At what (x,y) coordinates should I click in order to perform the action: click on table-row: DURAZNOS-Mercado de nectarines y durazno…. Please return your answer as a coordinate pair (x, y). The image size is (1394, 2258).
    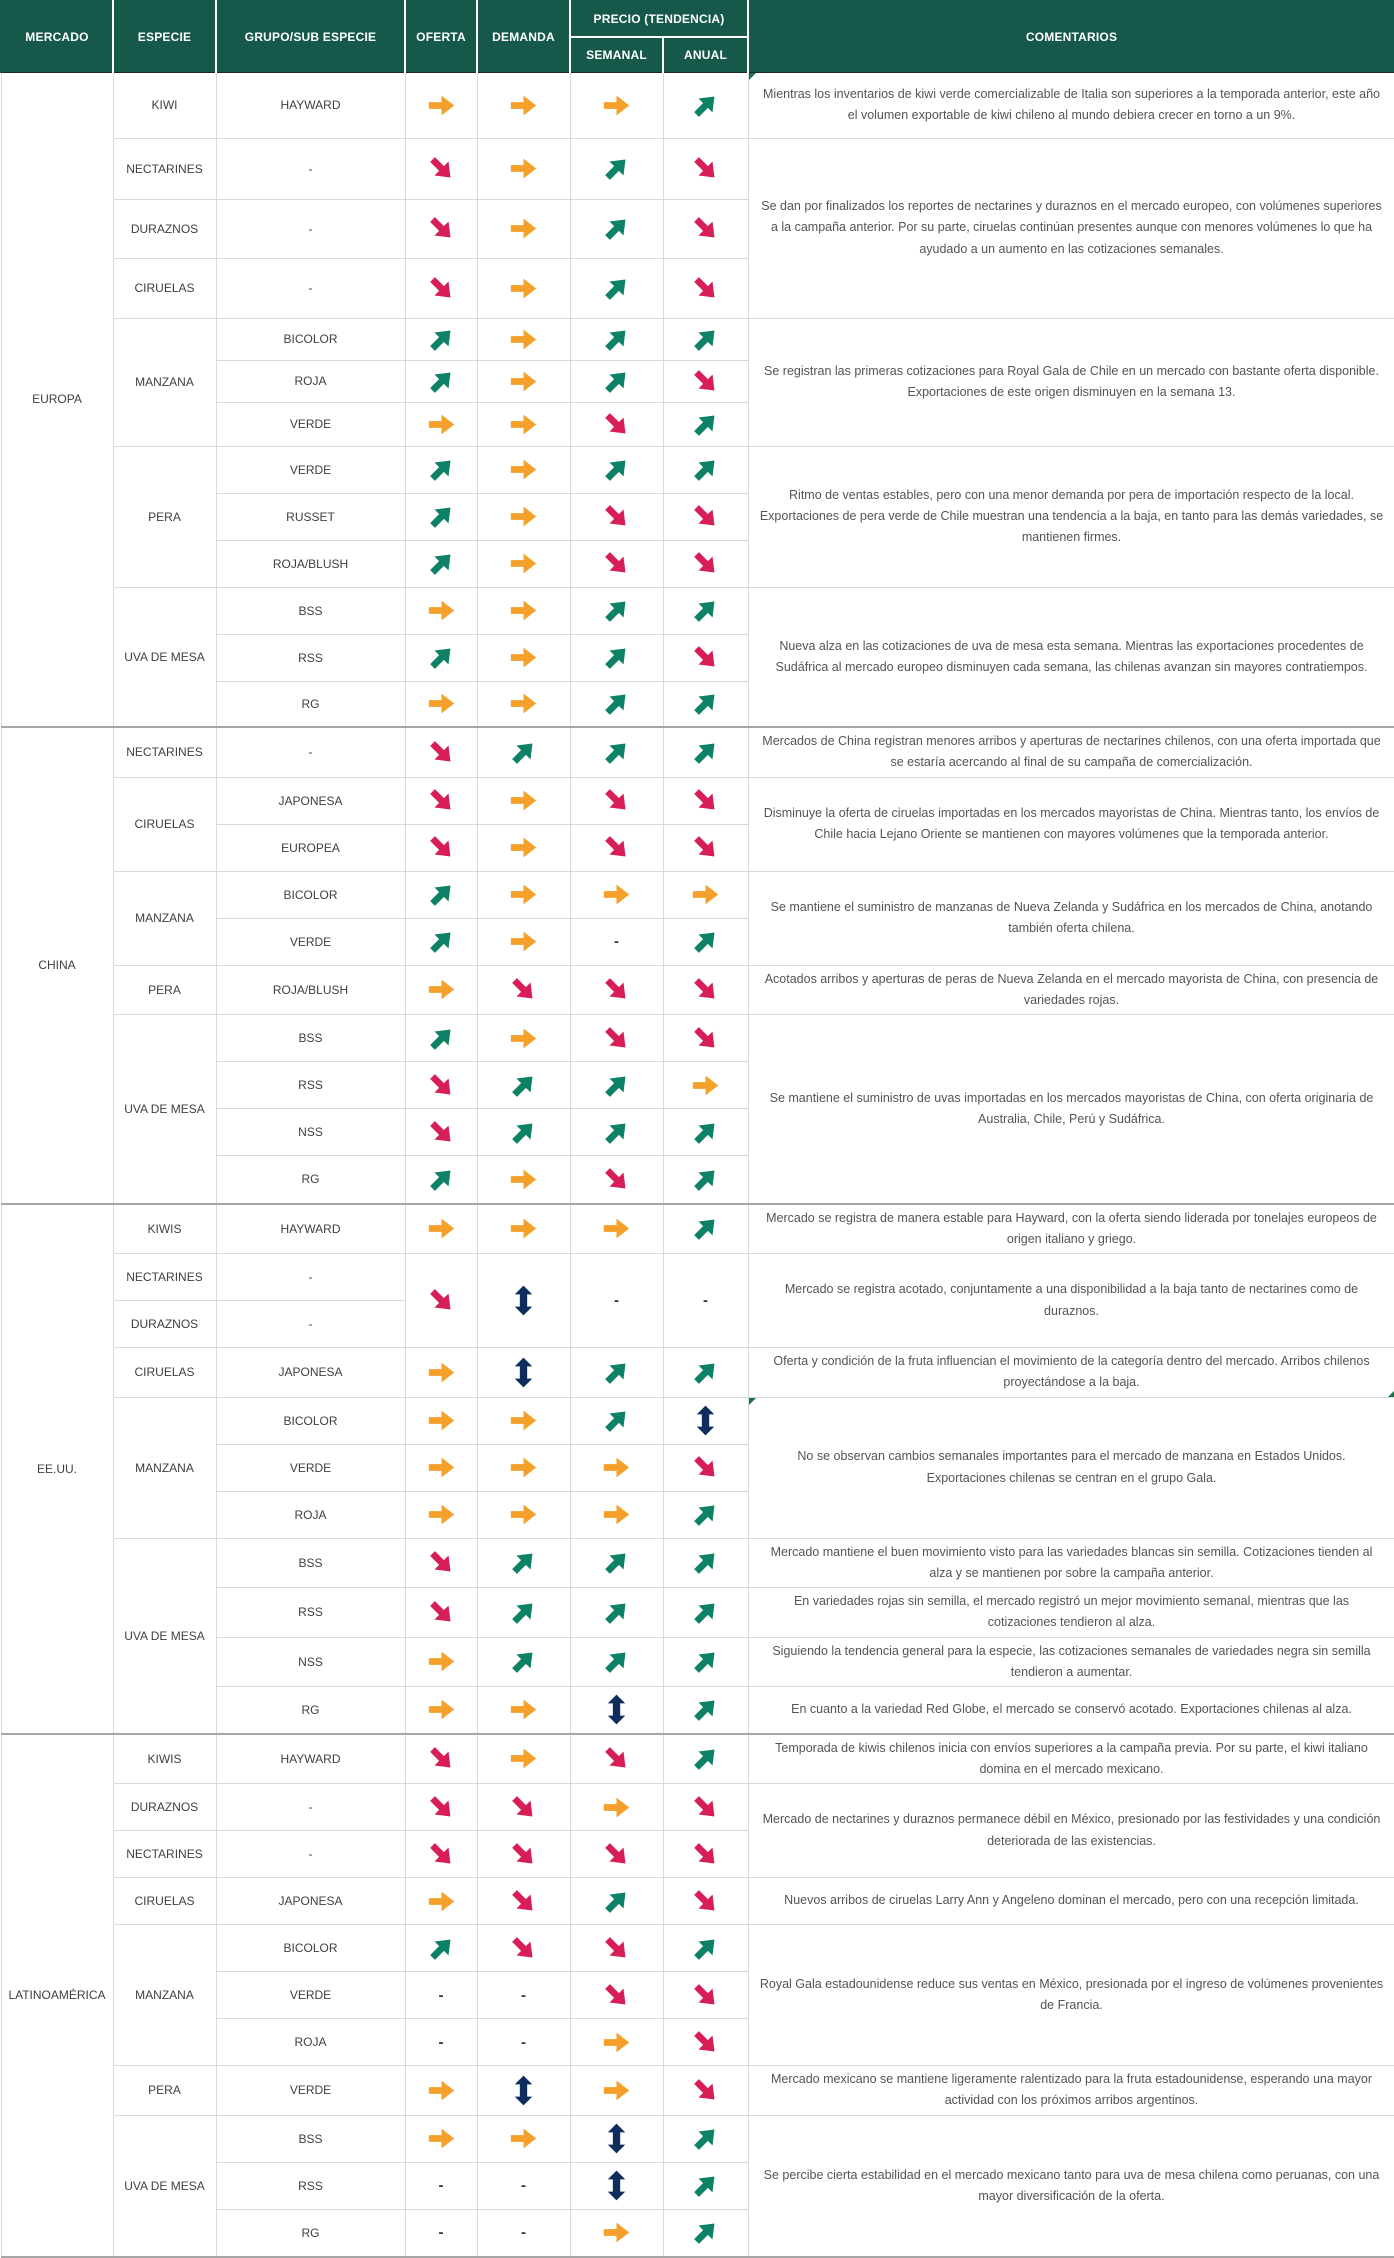
    Looking at the image, I should click on (697, 1807).